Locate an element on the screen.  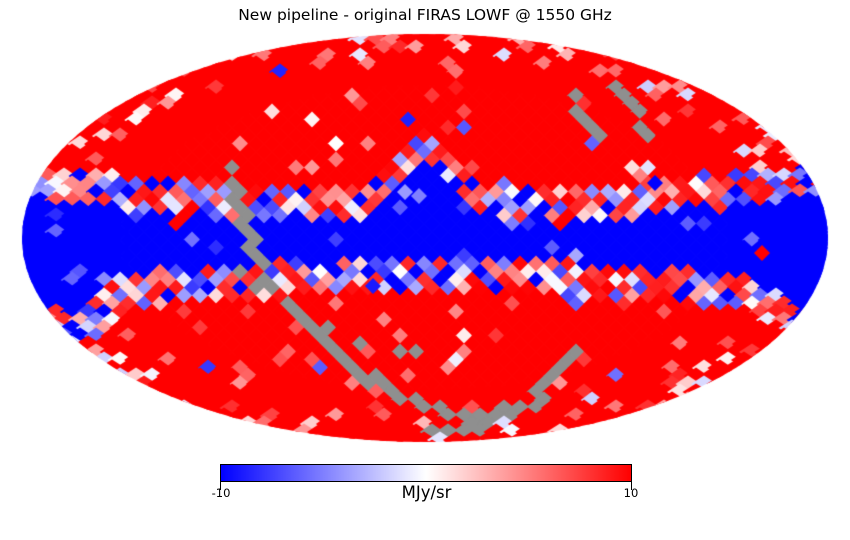
colorbar-gradient is located at coordinates (426, 473).